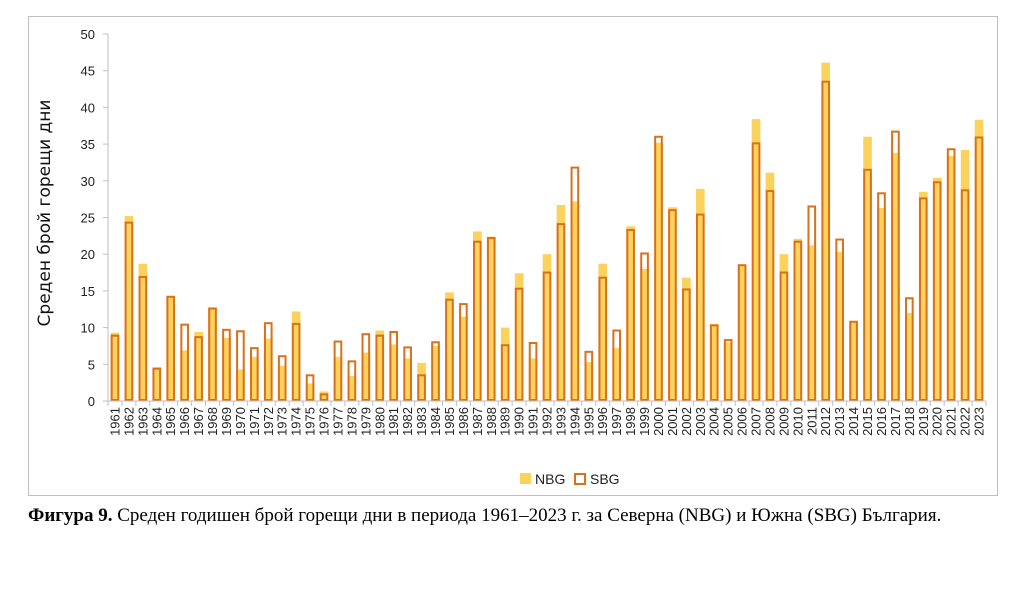 This screenshot has height=592, width=1036. I want to click on x-tick-label: 1982, so click(407, 421).